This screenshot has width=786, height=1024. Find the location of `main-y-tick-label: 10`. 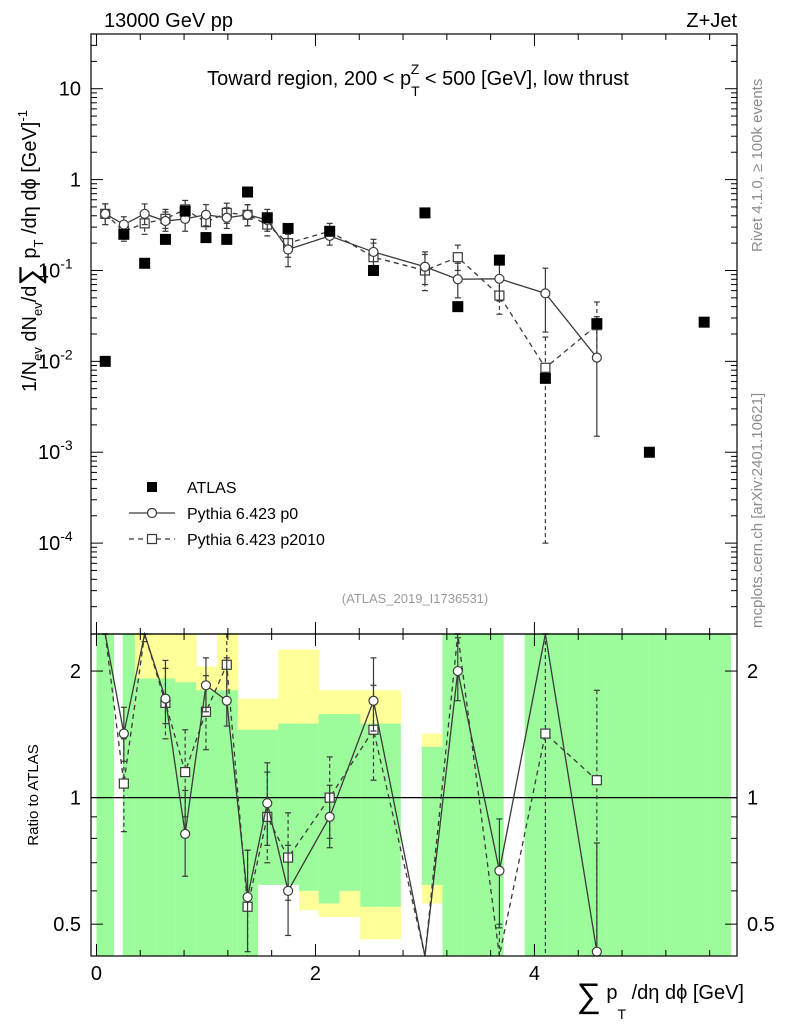

main-y-tick-label: 10 is located at coordinates (70, 90).